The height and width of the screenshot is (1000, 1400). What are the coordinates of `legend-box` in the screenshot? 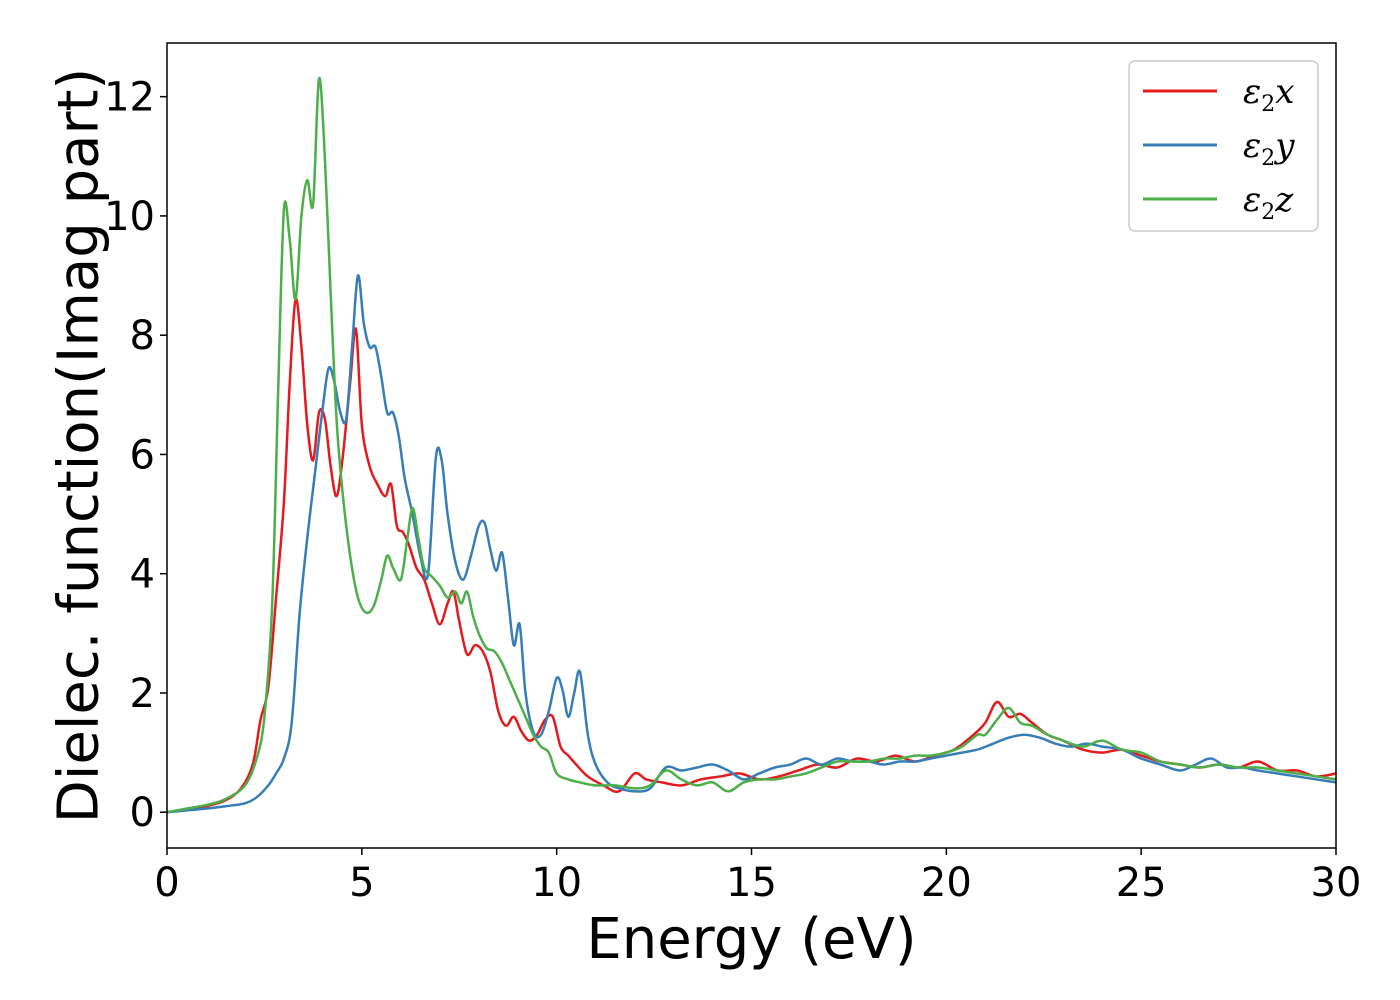 It's located at (1223, 146).